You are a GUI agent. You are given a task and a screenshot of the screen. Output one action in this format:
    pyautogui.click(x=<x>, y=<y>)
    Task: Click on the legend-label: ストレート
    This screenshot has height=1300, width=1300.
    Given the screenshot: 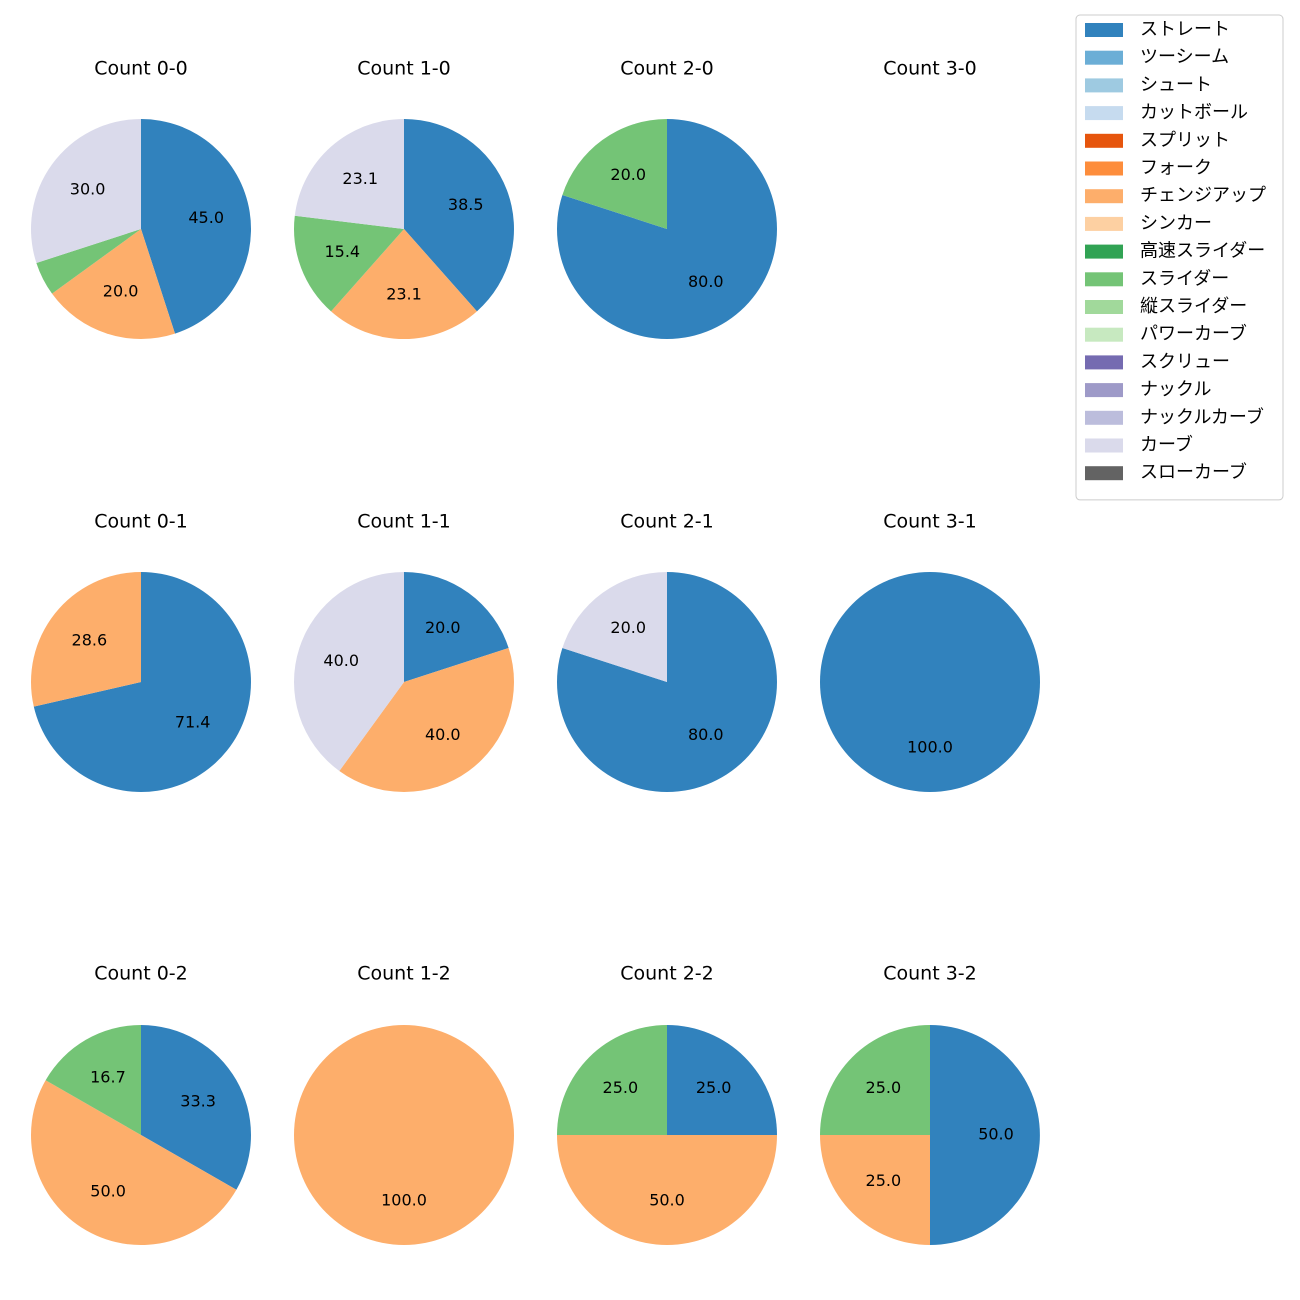 What is the action you would take?
    pyautogui.click(x=1185, y=29)
    